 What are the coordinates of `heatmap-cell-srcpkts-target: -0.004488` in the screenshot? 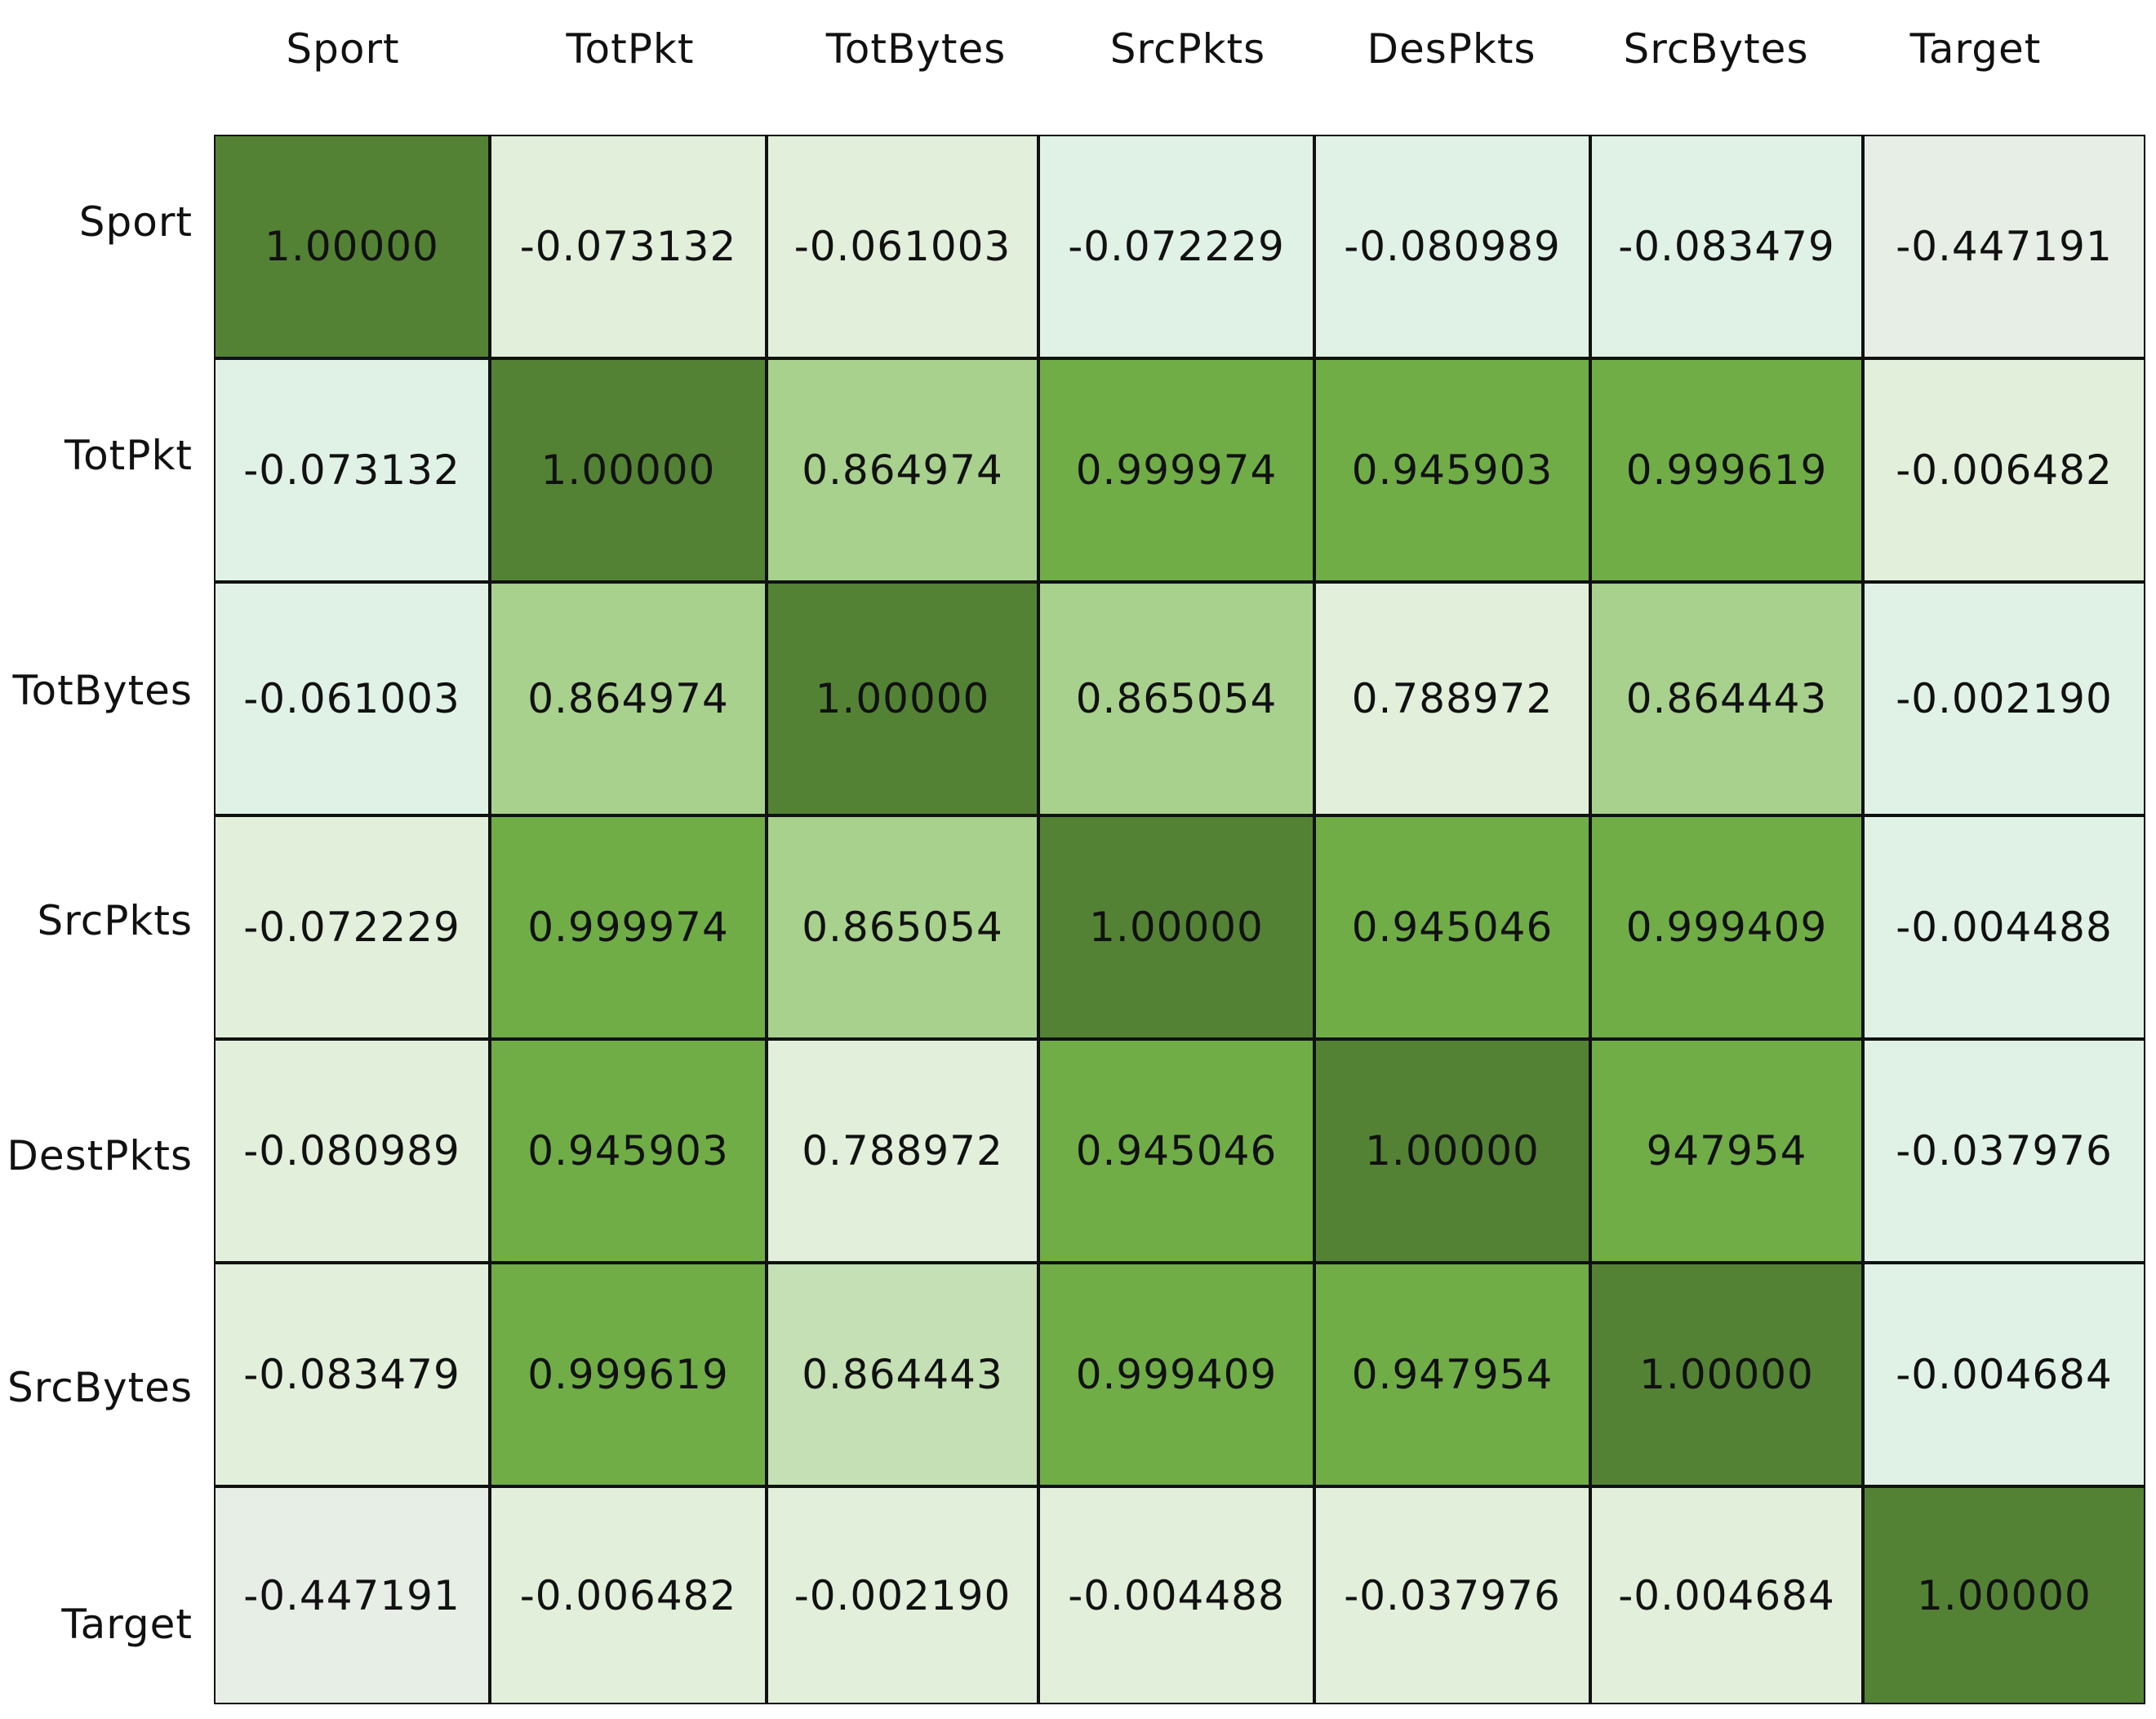 It's located at (2004, 927).